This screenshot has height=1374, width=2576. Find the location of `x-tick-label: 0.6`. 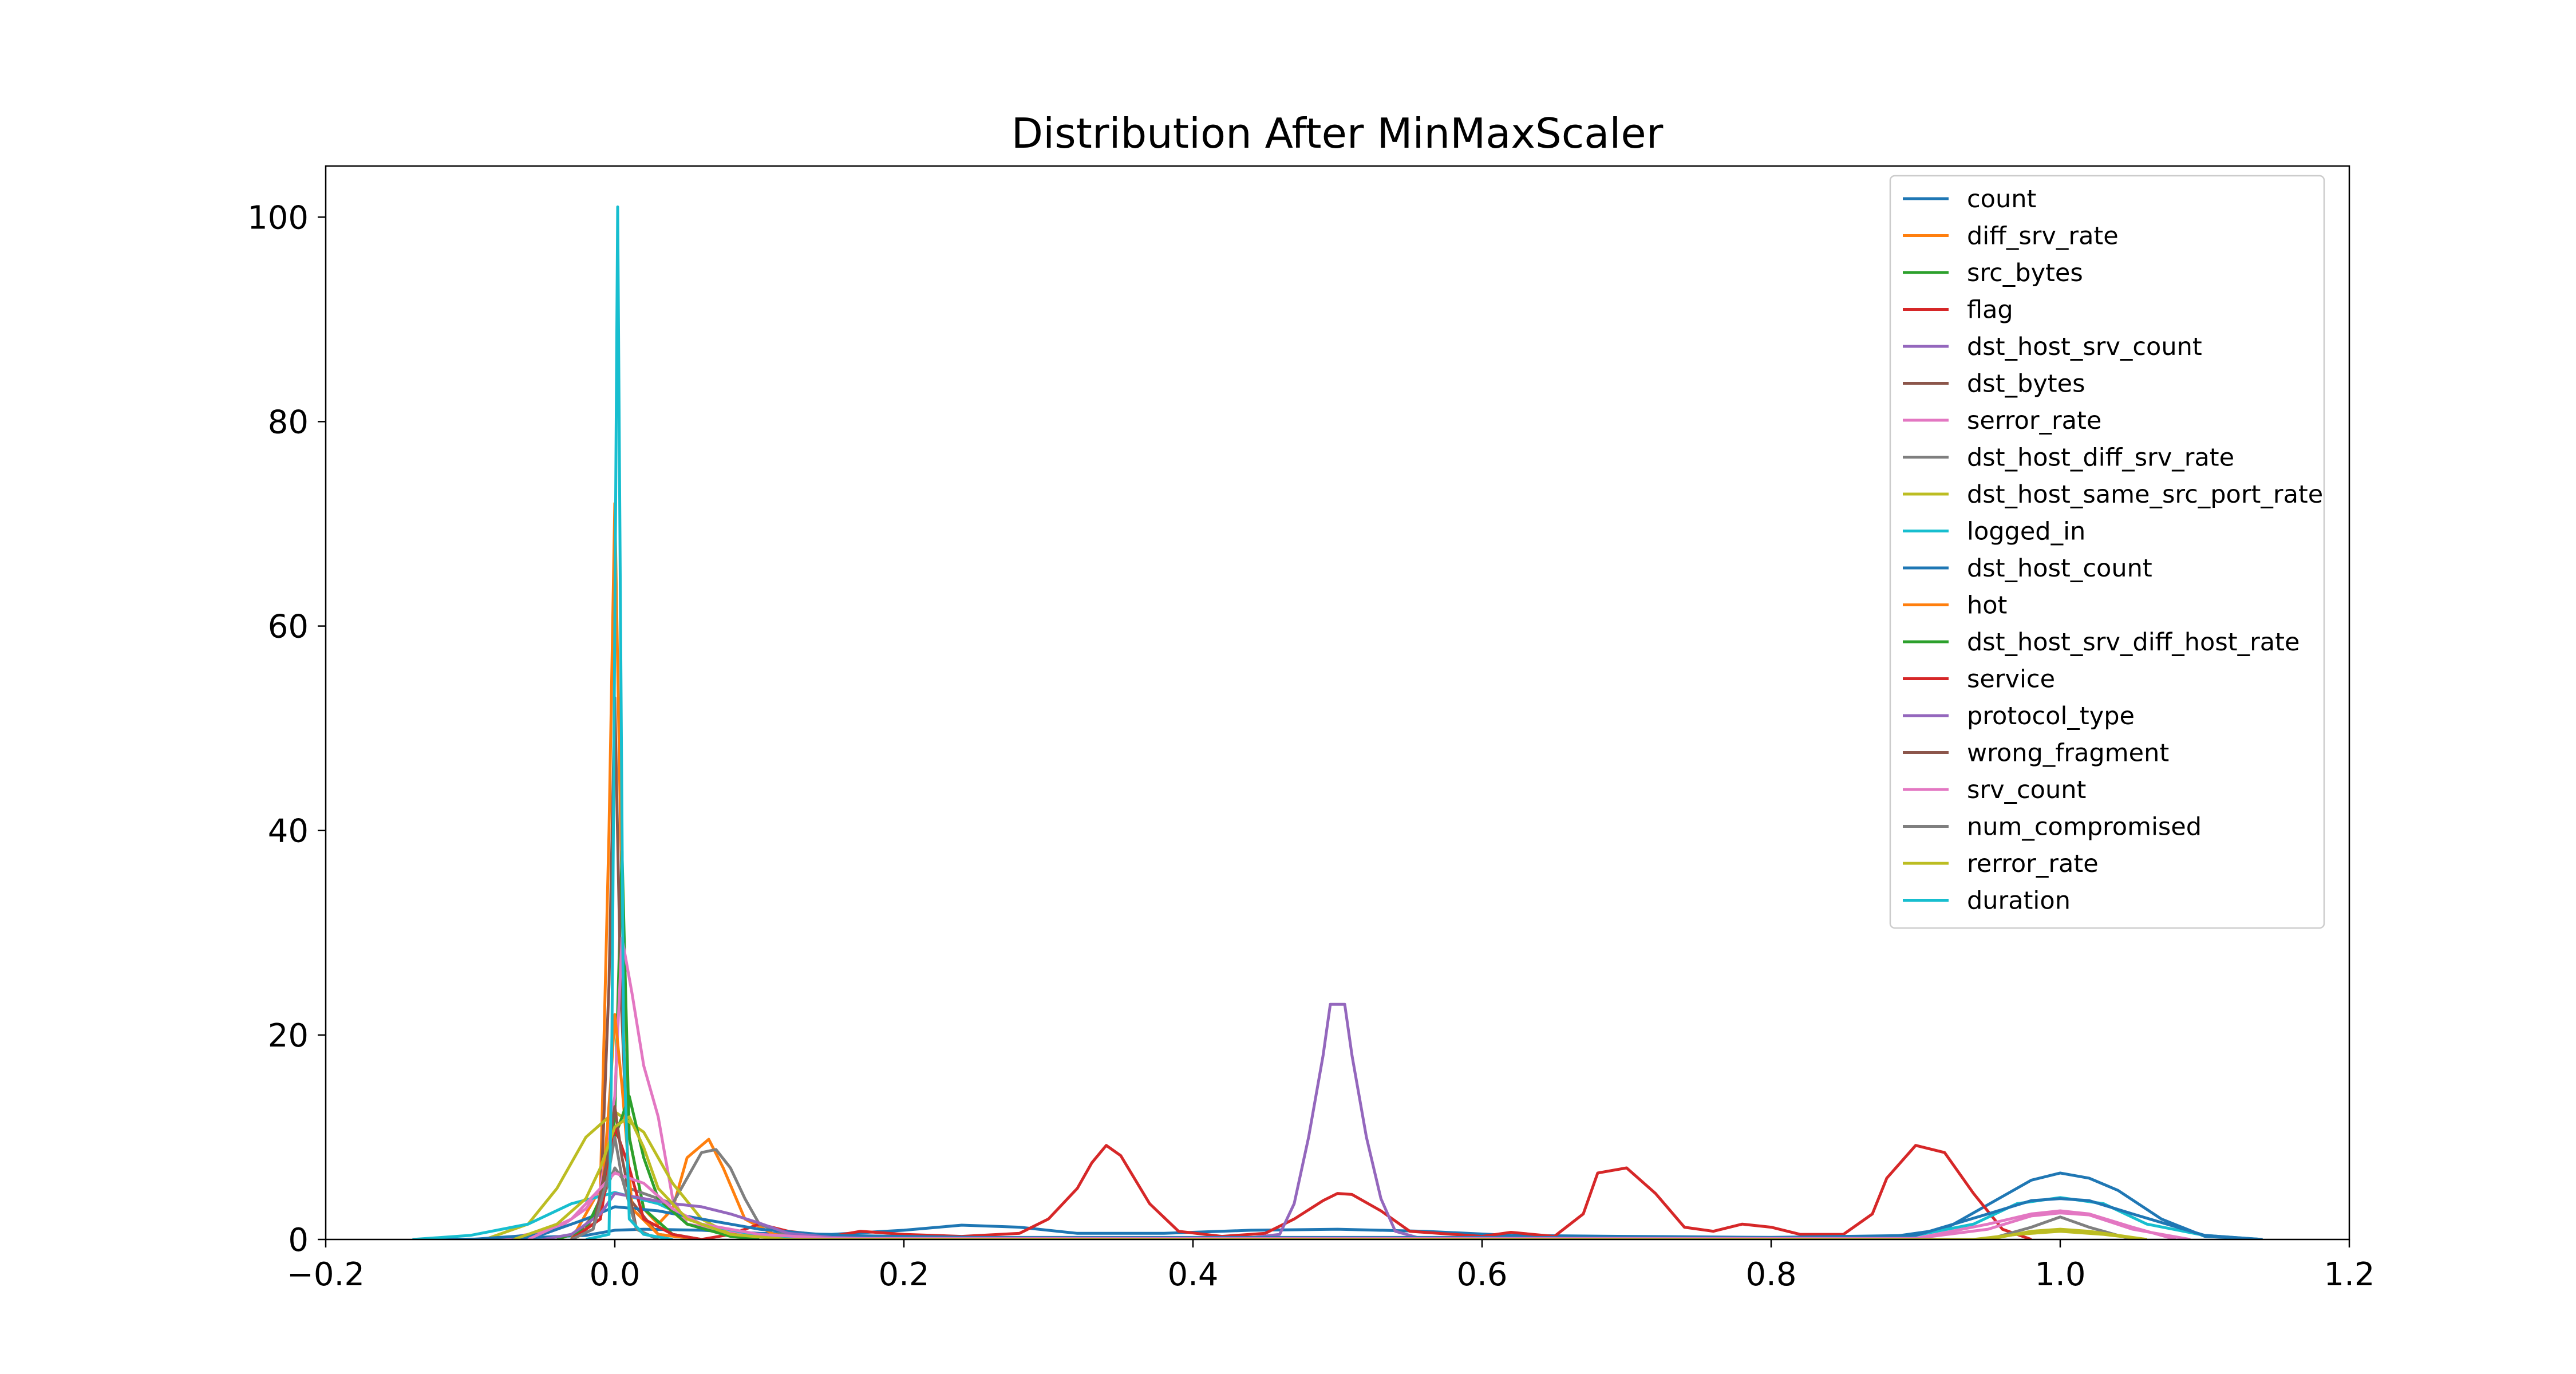

x-tick-label: 0.6 is located at coordinates (1481, 1275).